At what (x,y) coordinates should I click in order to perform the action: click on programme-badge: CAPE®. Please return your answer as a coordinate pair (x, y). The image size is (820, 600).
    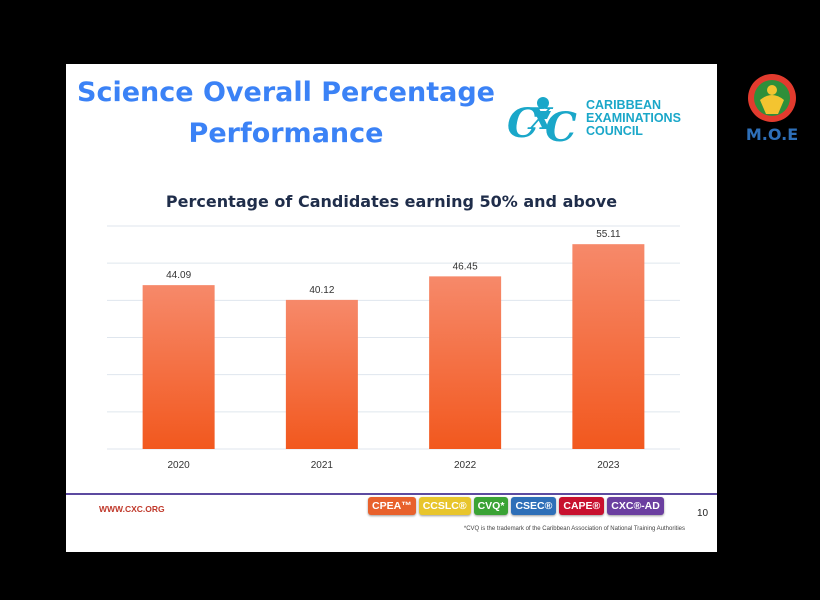
    Looking at the image, I should click on (582, 506).